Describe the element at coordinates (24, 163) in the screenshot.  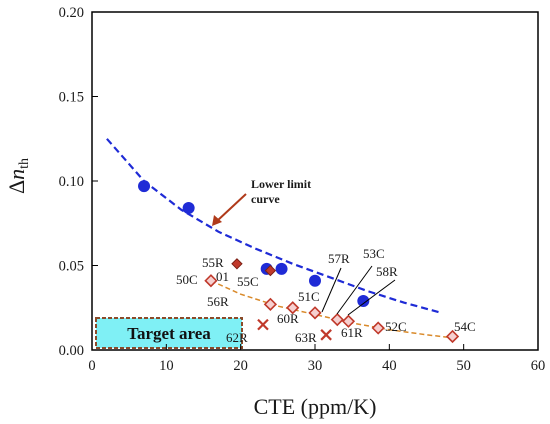
I see `y-axis-title-sub: th` at that location.